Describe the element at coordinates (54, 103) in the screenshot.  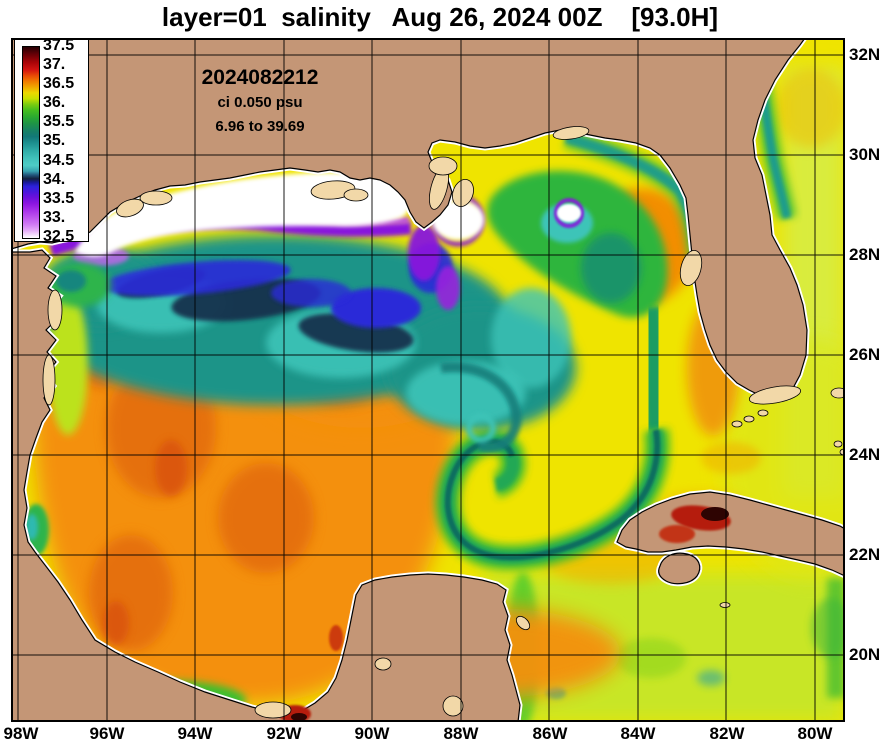
I see `colorbar-tick: 36.` at that location.